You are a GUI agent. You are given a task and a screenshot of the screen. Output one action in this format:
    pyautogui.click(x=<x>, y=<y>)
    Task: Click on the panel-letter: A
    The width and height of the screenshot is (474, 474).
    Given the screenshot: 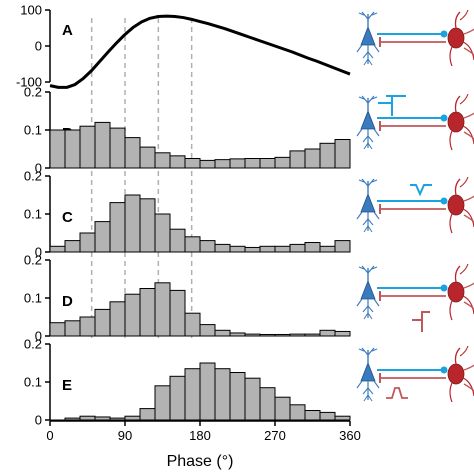 What is the action you would take?
    pyautogui.click(x=67, y=30)
    